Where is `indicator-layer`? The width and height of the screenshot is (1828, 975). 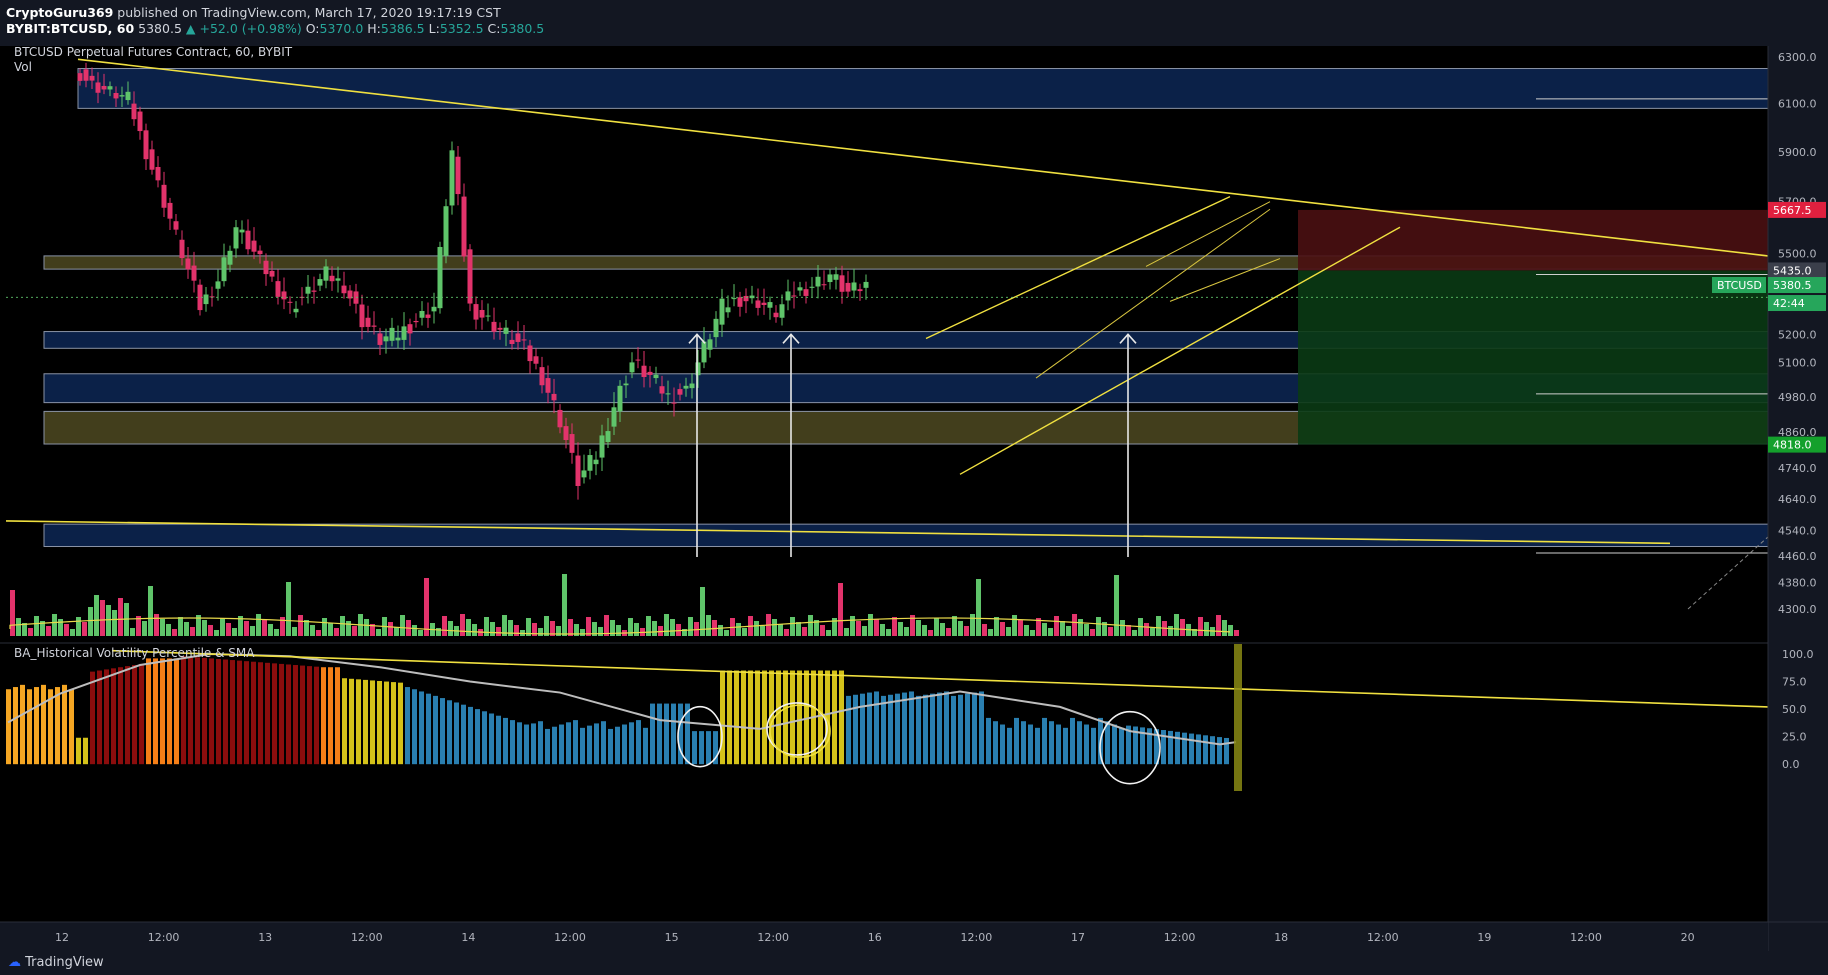 indicator-layer is located at coordinates (884, 716).